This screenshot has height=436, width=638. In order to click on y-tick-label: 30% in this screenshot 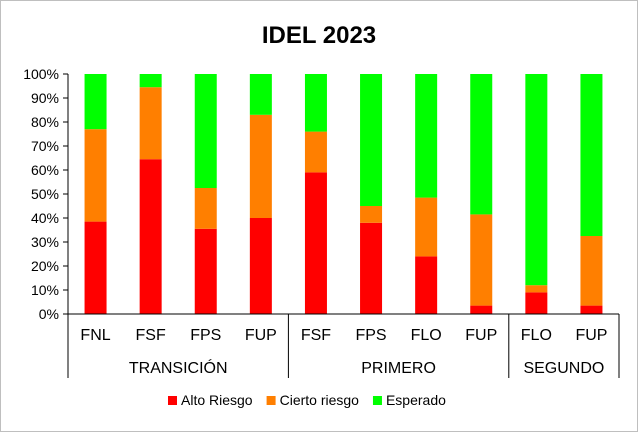, I will do `click(45, 242)`.